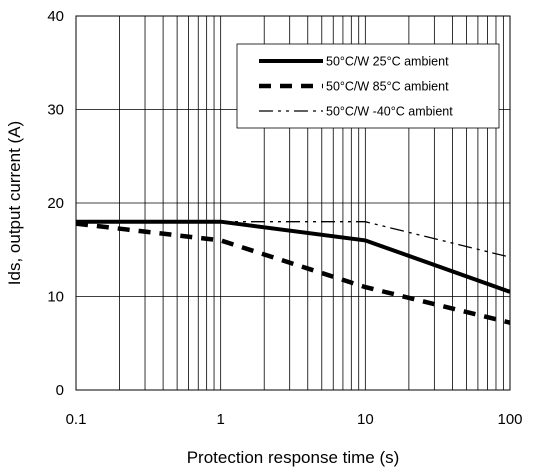  What do you see at coordinates (55, 203) in the screenshot?
I see `y-tick-label: 20` at bounding box center [55, 203].